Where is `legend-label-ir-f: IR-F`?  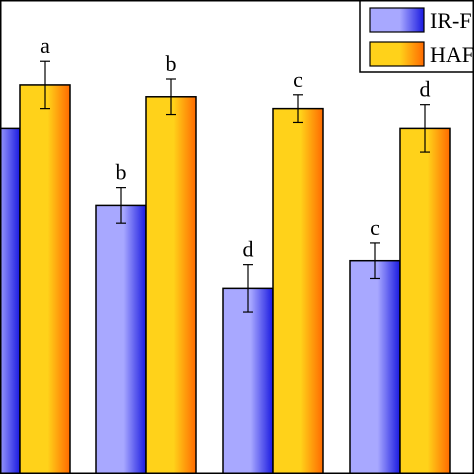
legend-label-ir-f: IR-F is located at coordinates (451, 20).